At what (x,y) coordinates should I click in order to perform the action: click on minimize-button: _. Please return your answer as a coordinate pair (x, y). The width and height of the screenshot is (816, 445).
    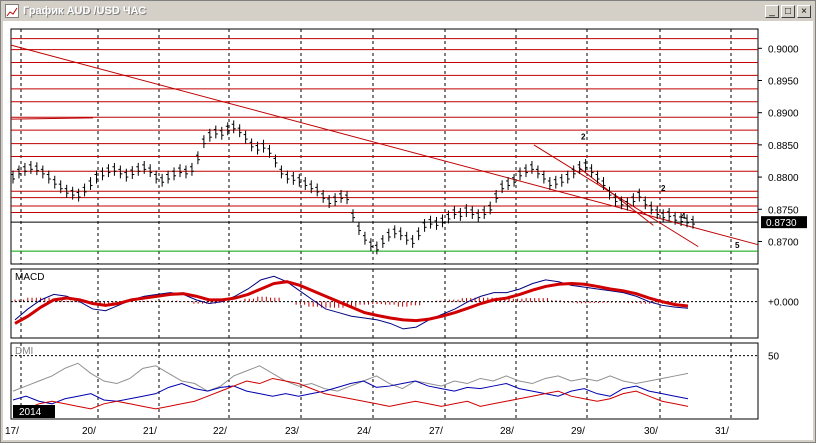
    Looking at the image, I should click on (772, 11).